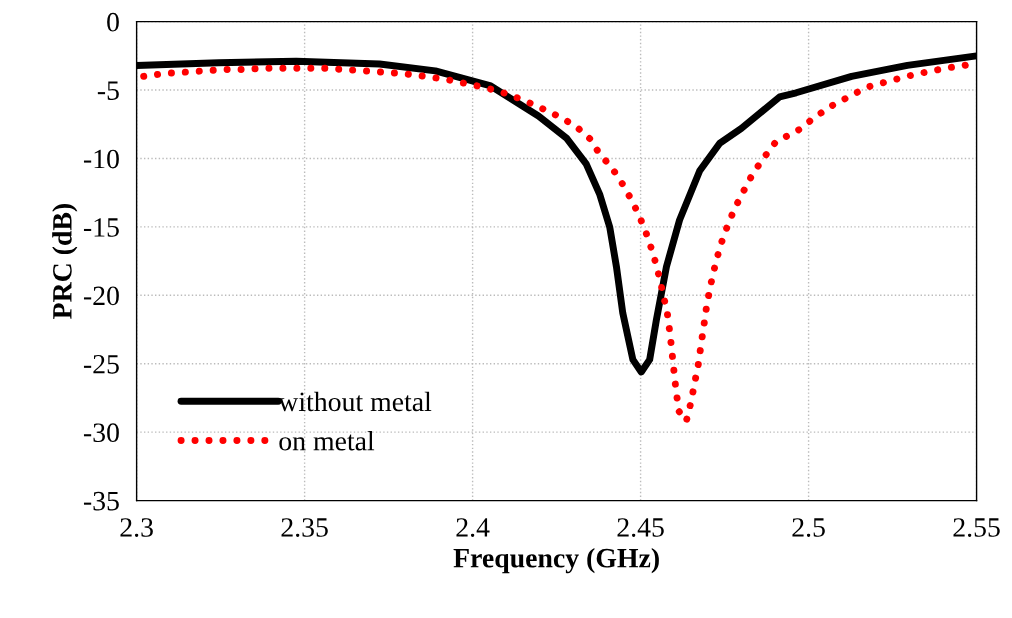 This screenshot has width=1012, height=618. Describe the element at coordinates (556, 560) in the screenshot. I see `x-axis-title: Frequency (GHz)` at that location.